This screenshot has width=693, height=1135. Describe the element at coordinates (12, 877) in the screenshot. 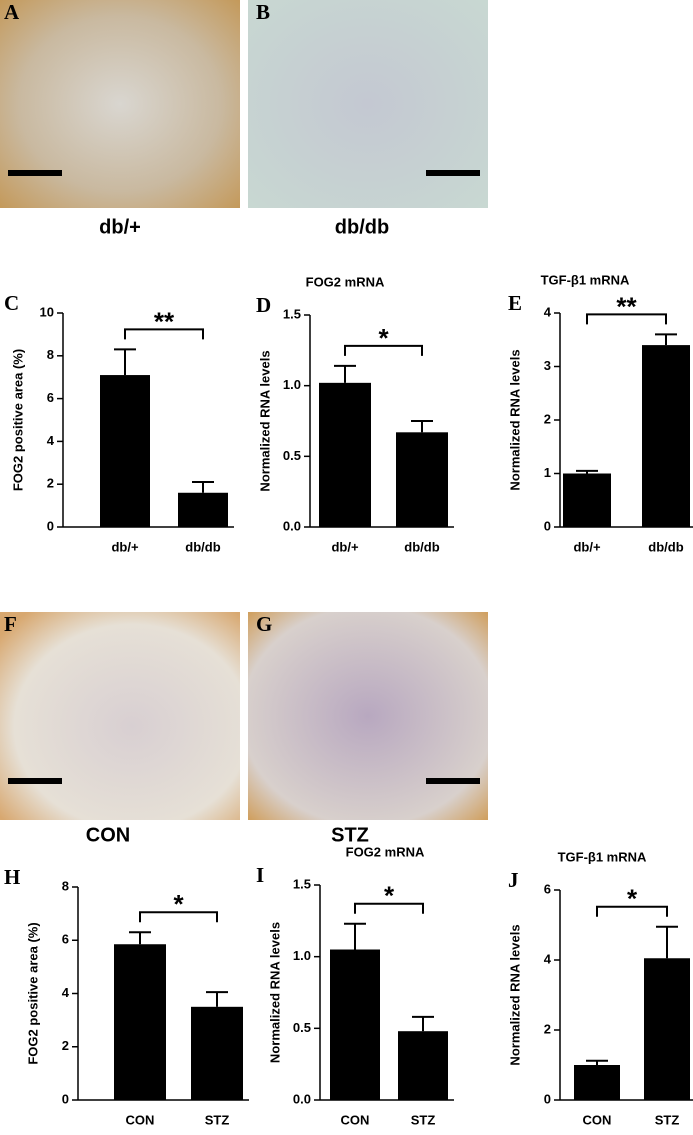

I see `panel-letter: H` at that location.